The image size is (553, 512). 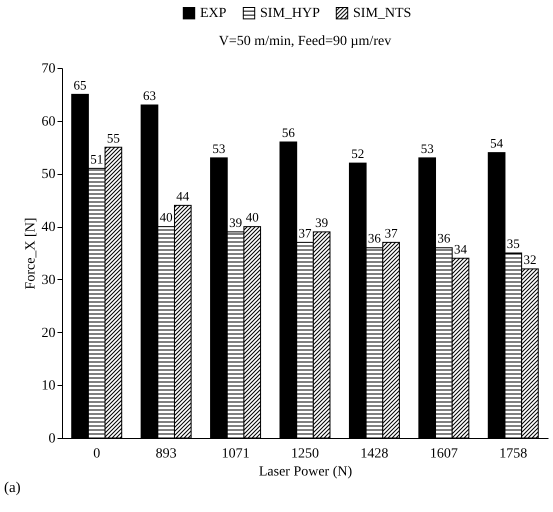 What do you see at coordinates (49, 280) in the screenshot?
I see `y-tick-label: 30` at bounding box center [49, 280].